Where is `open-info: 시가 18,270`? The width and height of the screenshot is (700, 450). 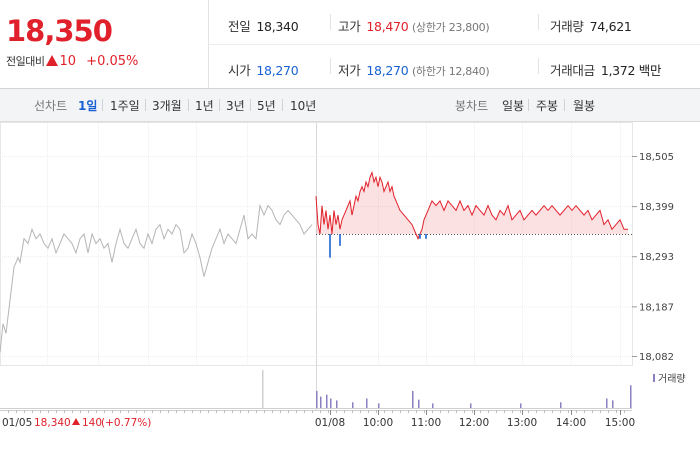 open-info: 시가 18,270 is located at coordinates (263, 69).